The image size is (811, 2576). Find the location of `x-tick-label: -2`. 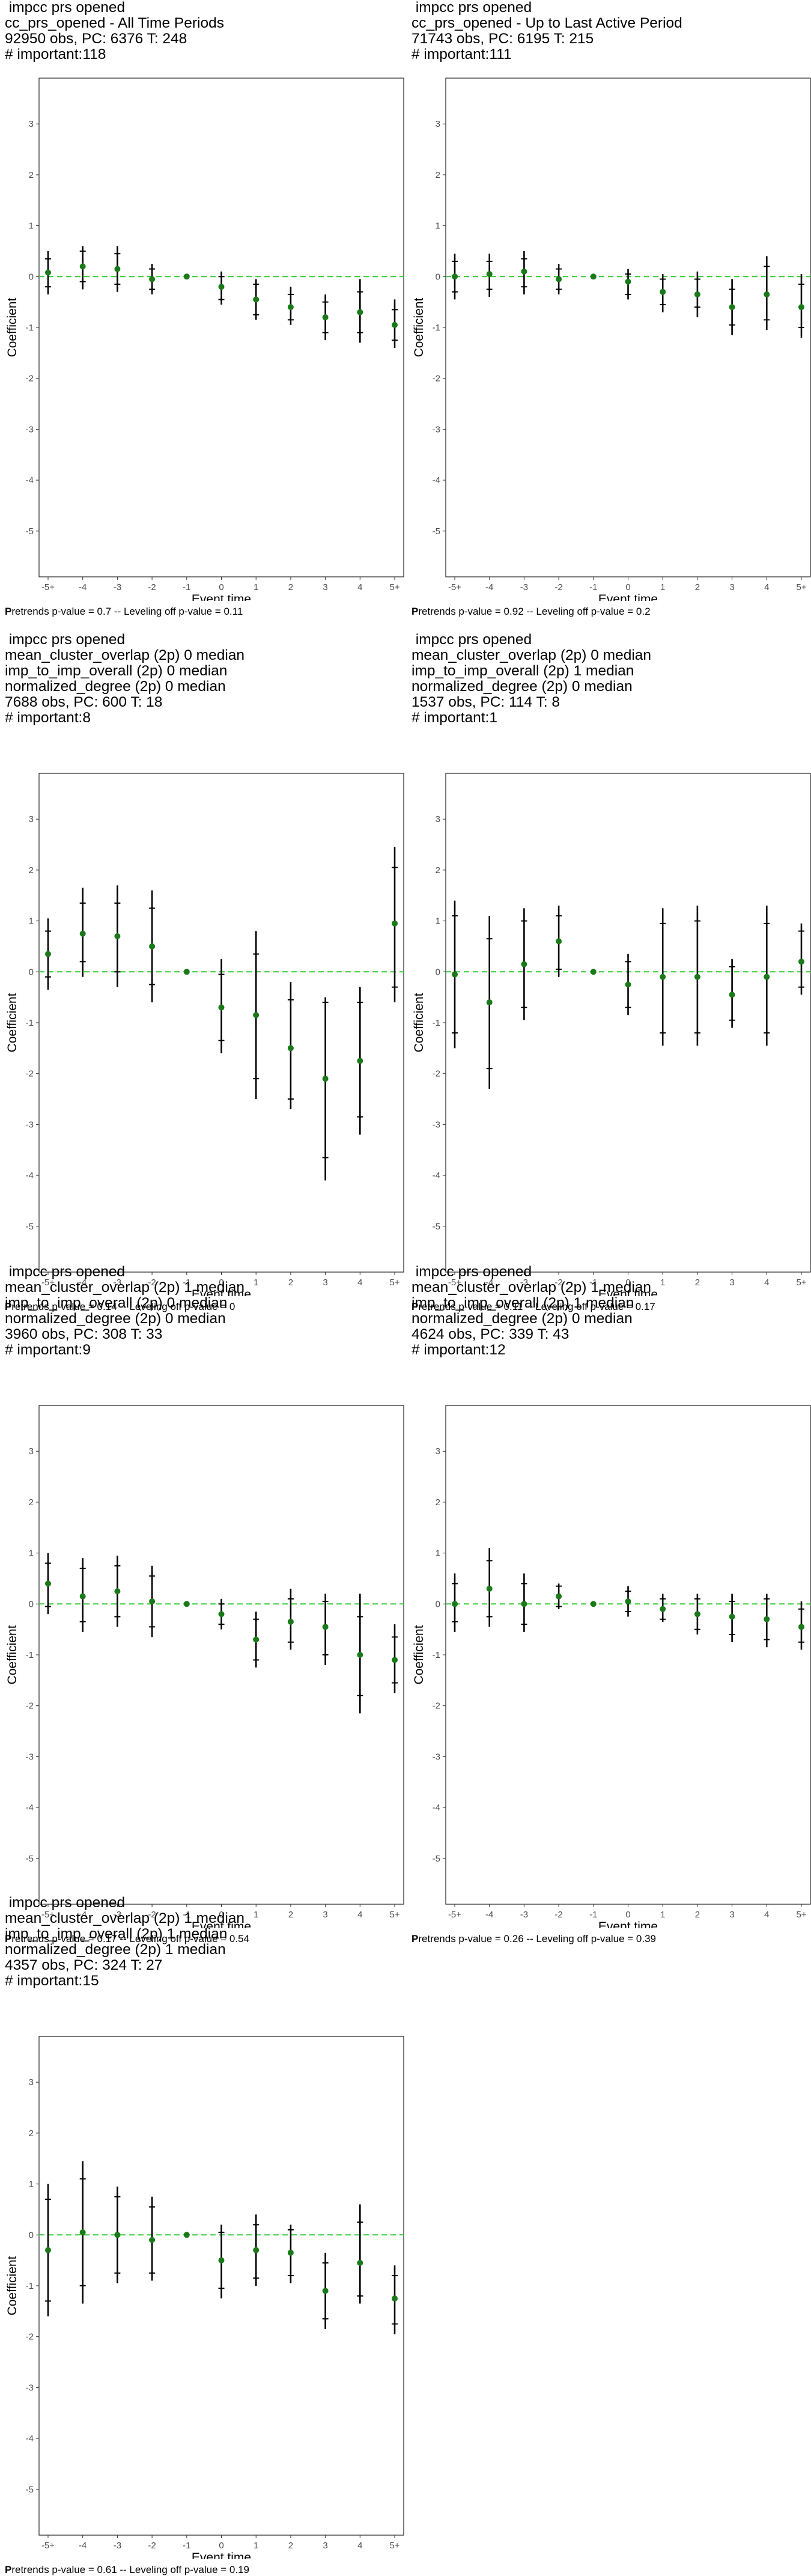

x-tick-label: -2 is located at coordinates (558, 587).